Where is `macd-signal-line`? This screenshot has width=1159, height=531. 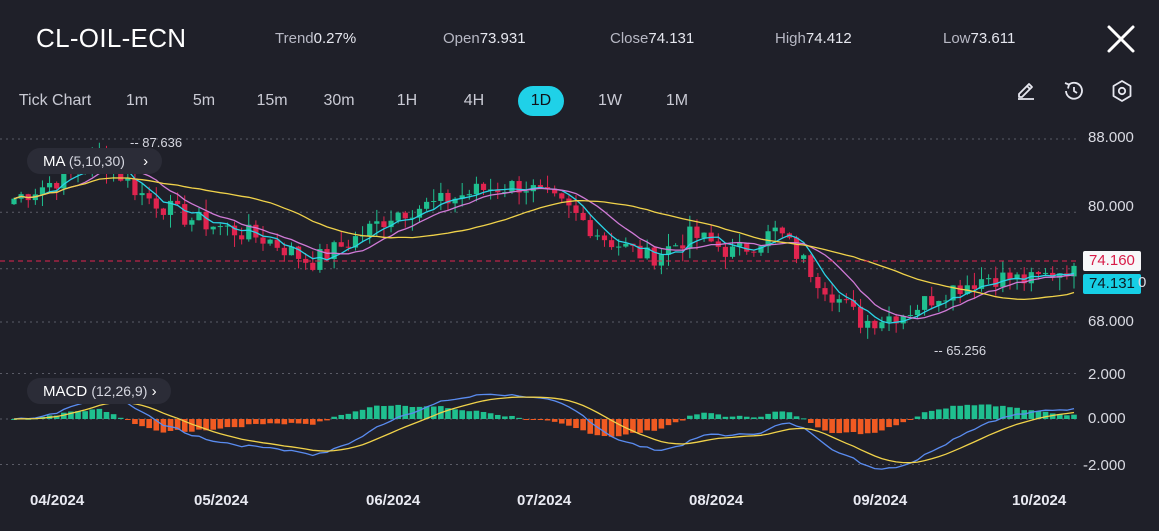 macd-signal-line is located at coordinates (544, 430).